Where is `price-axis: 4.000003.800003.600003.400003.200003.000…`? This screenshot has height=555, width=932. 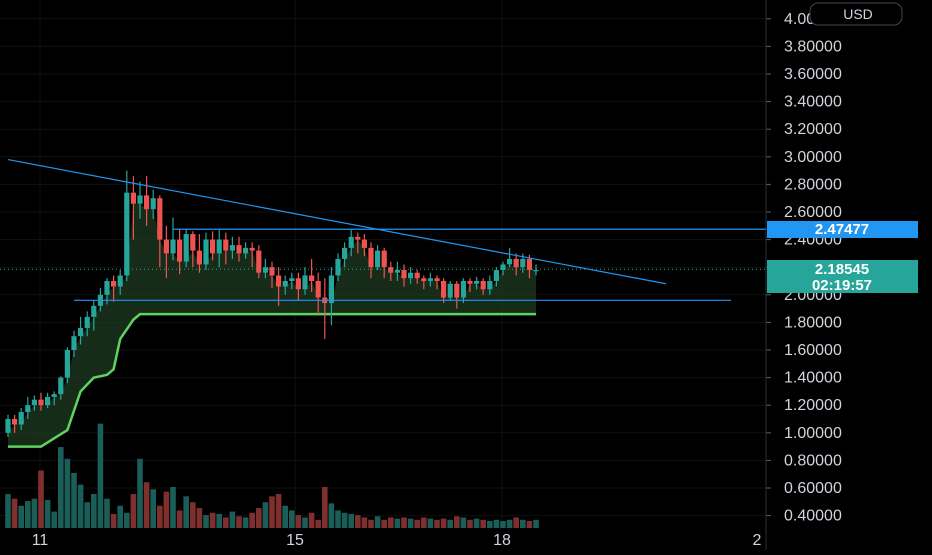 price-axis: 4.000003.800003.600003.400003.200003.000… is located at coordinates (803, 275).